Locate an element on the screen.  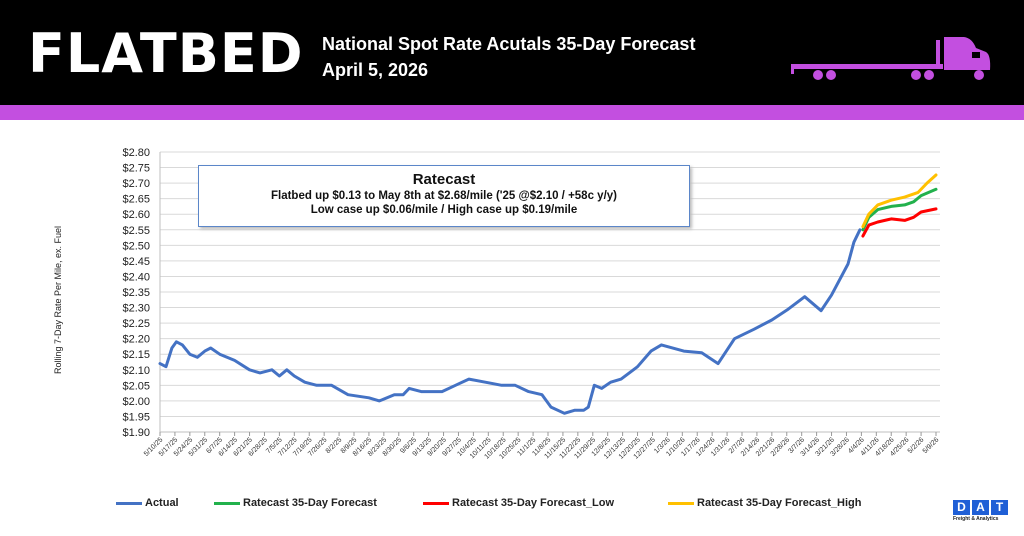
series-line-ratecast-35-day-forecast-low is located at coordinates (899, 222).